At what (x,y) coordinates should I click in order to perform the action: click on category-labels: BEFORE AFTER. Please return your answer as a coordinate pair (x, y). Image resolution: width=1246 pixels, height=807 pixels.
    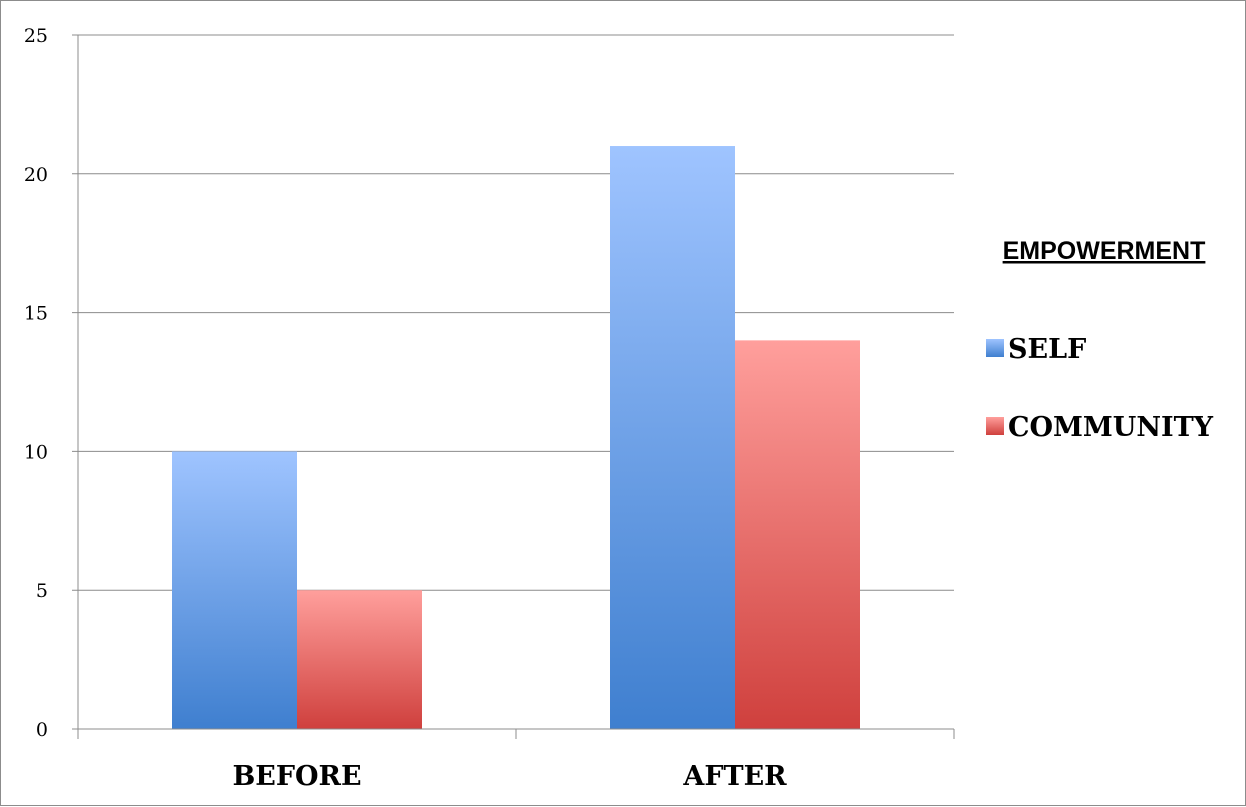
    Looking at the image, I should click on (509, 776).